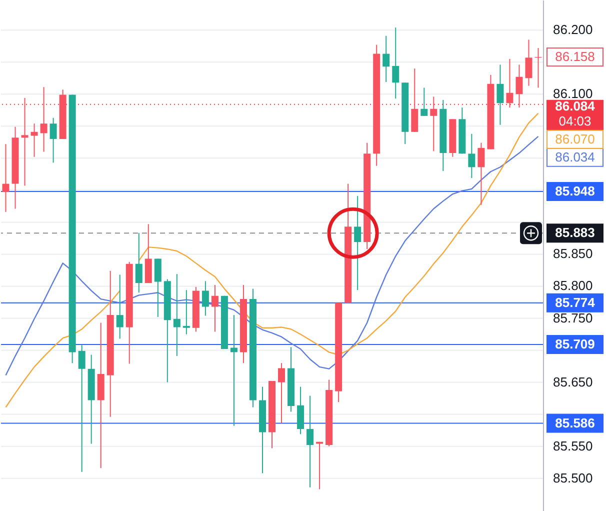 This screenshot has height=511, width=606. What do you see at coordinates (573, 446) in the screenshot?
I see `y-tick-label: 85.550` at bounding box center [573, 446].